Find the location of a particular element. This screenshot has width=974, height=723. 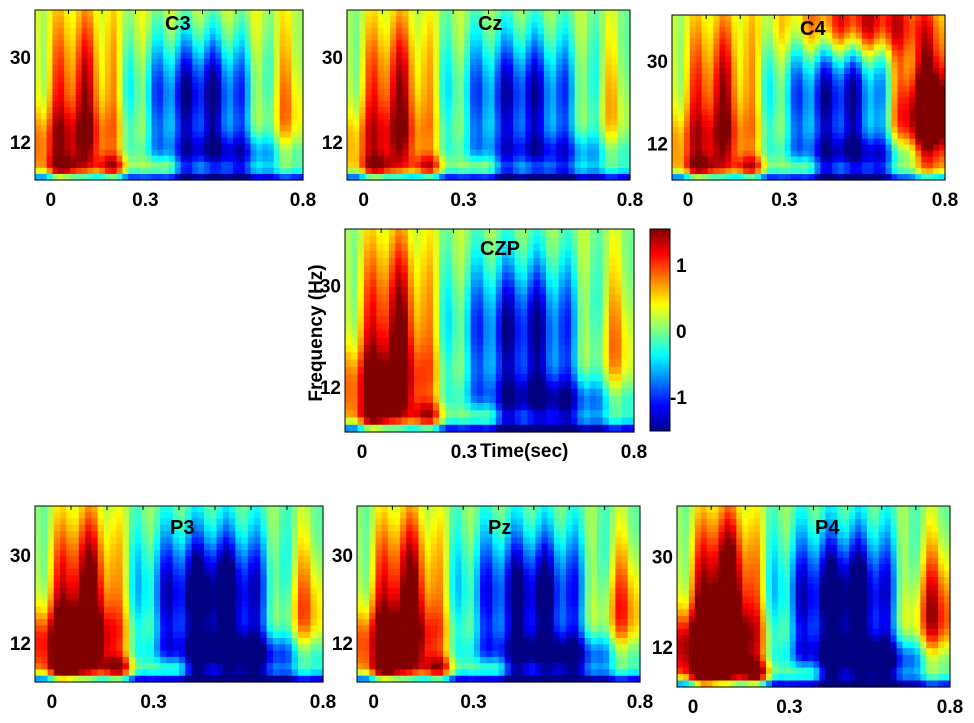

panel-title: C4 is located at coordinates (813, 29).